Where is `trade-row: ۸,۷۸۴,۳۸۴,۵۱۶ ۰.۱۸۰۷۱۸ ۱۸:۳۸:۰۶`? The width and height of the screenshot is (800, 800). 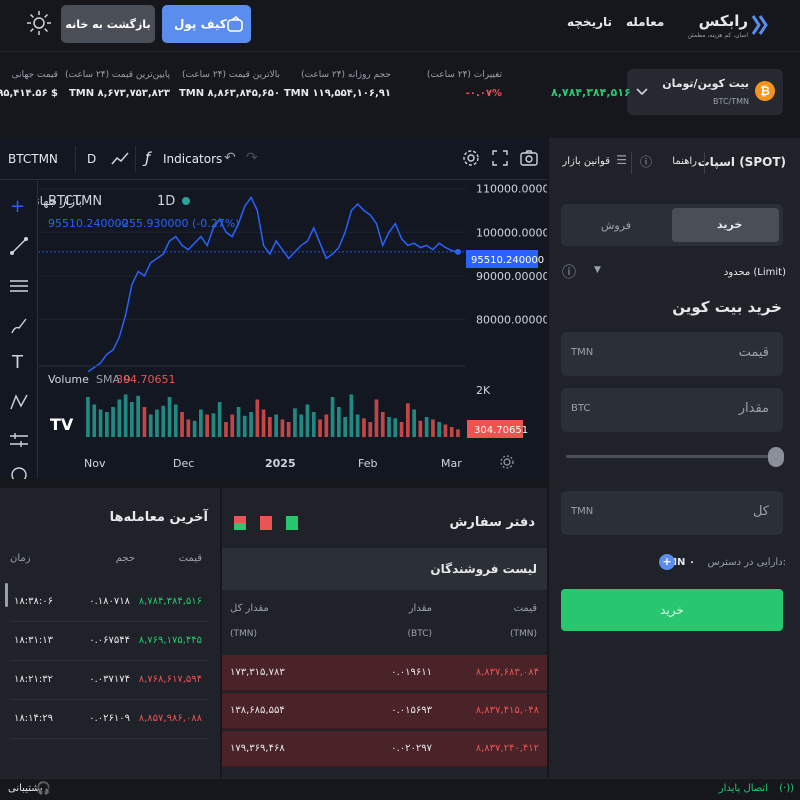
trade-row: ۸,۷۸۴,۳۸۴,۵۱۶ ۰.۱۸۰۷۱۸ ۱۸:۳۸:۰۶ is located at coordinates (109, 603).